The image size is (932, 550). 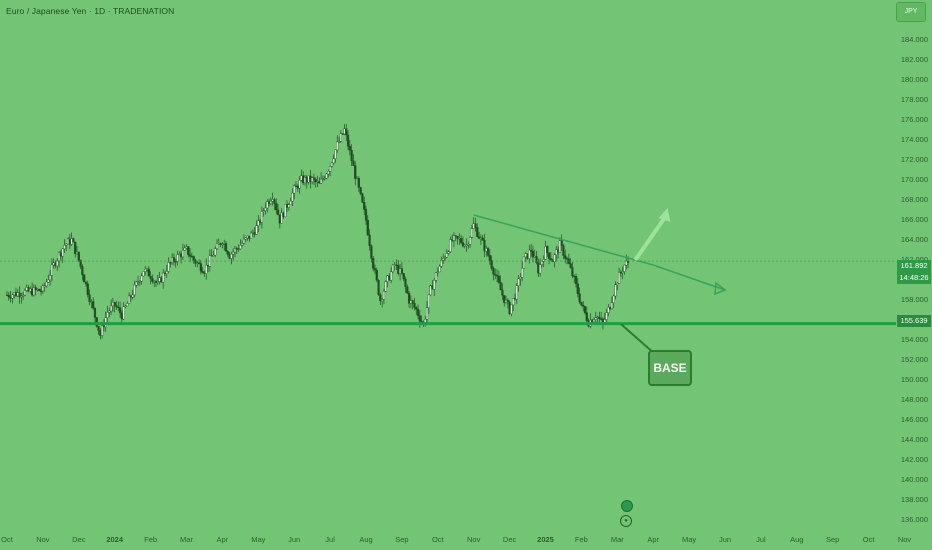 What do you see at coordinates (626, 521) in the screenshot?
I see `dividend-marker-icon: ●` at bounding box center [626, 521].